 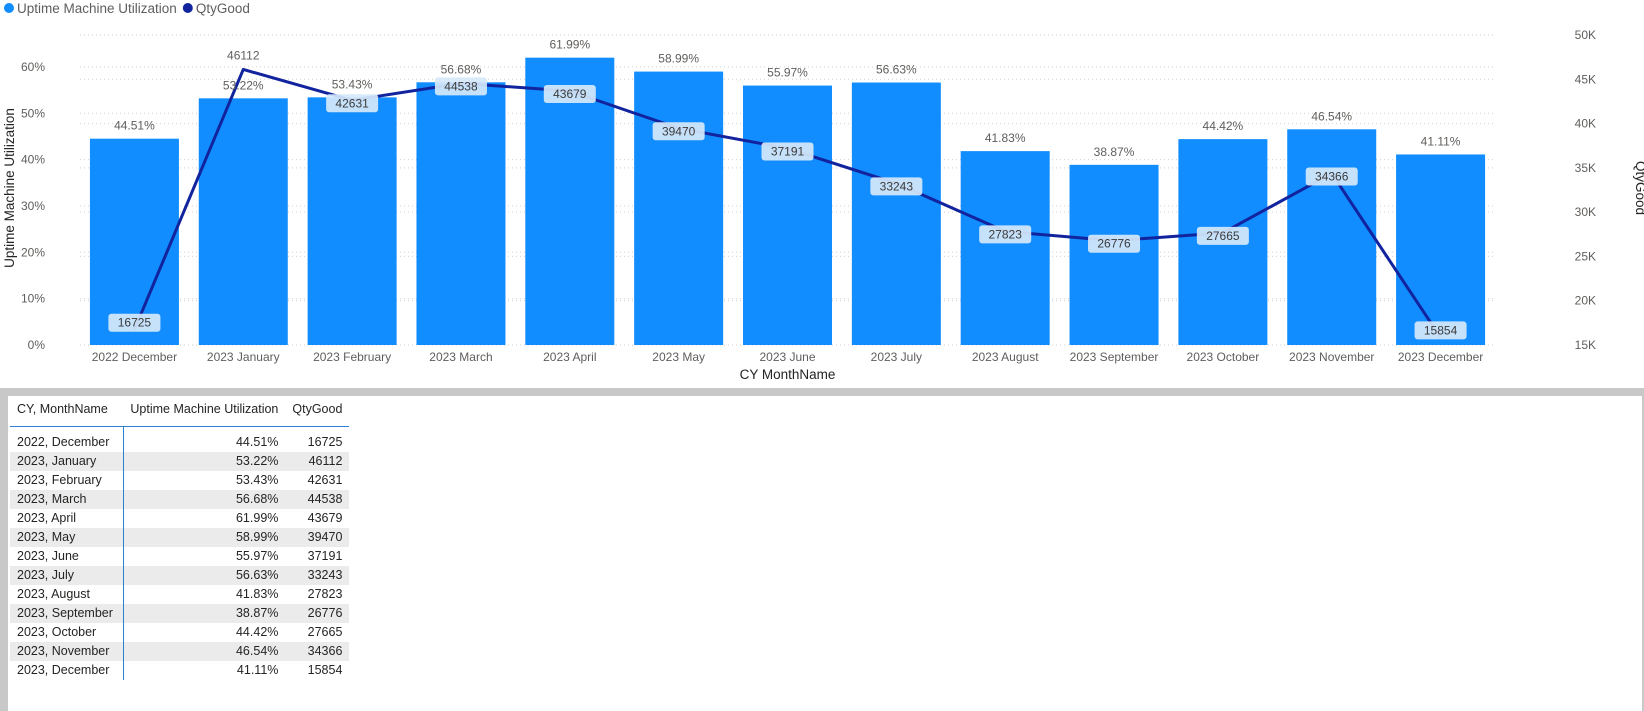 What do you see at coordinates (570, 94) in the screenshot?
I see `line-data-label: 43679` at bounding box center [570, 94].